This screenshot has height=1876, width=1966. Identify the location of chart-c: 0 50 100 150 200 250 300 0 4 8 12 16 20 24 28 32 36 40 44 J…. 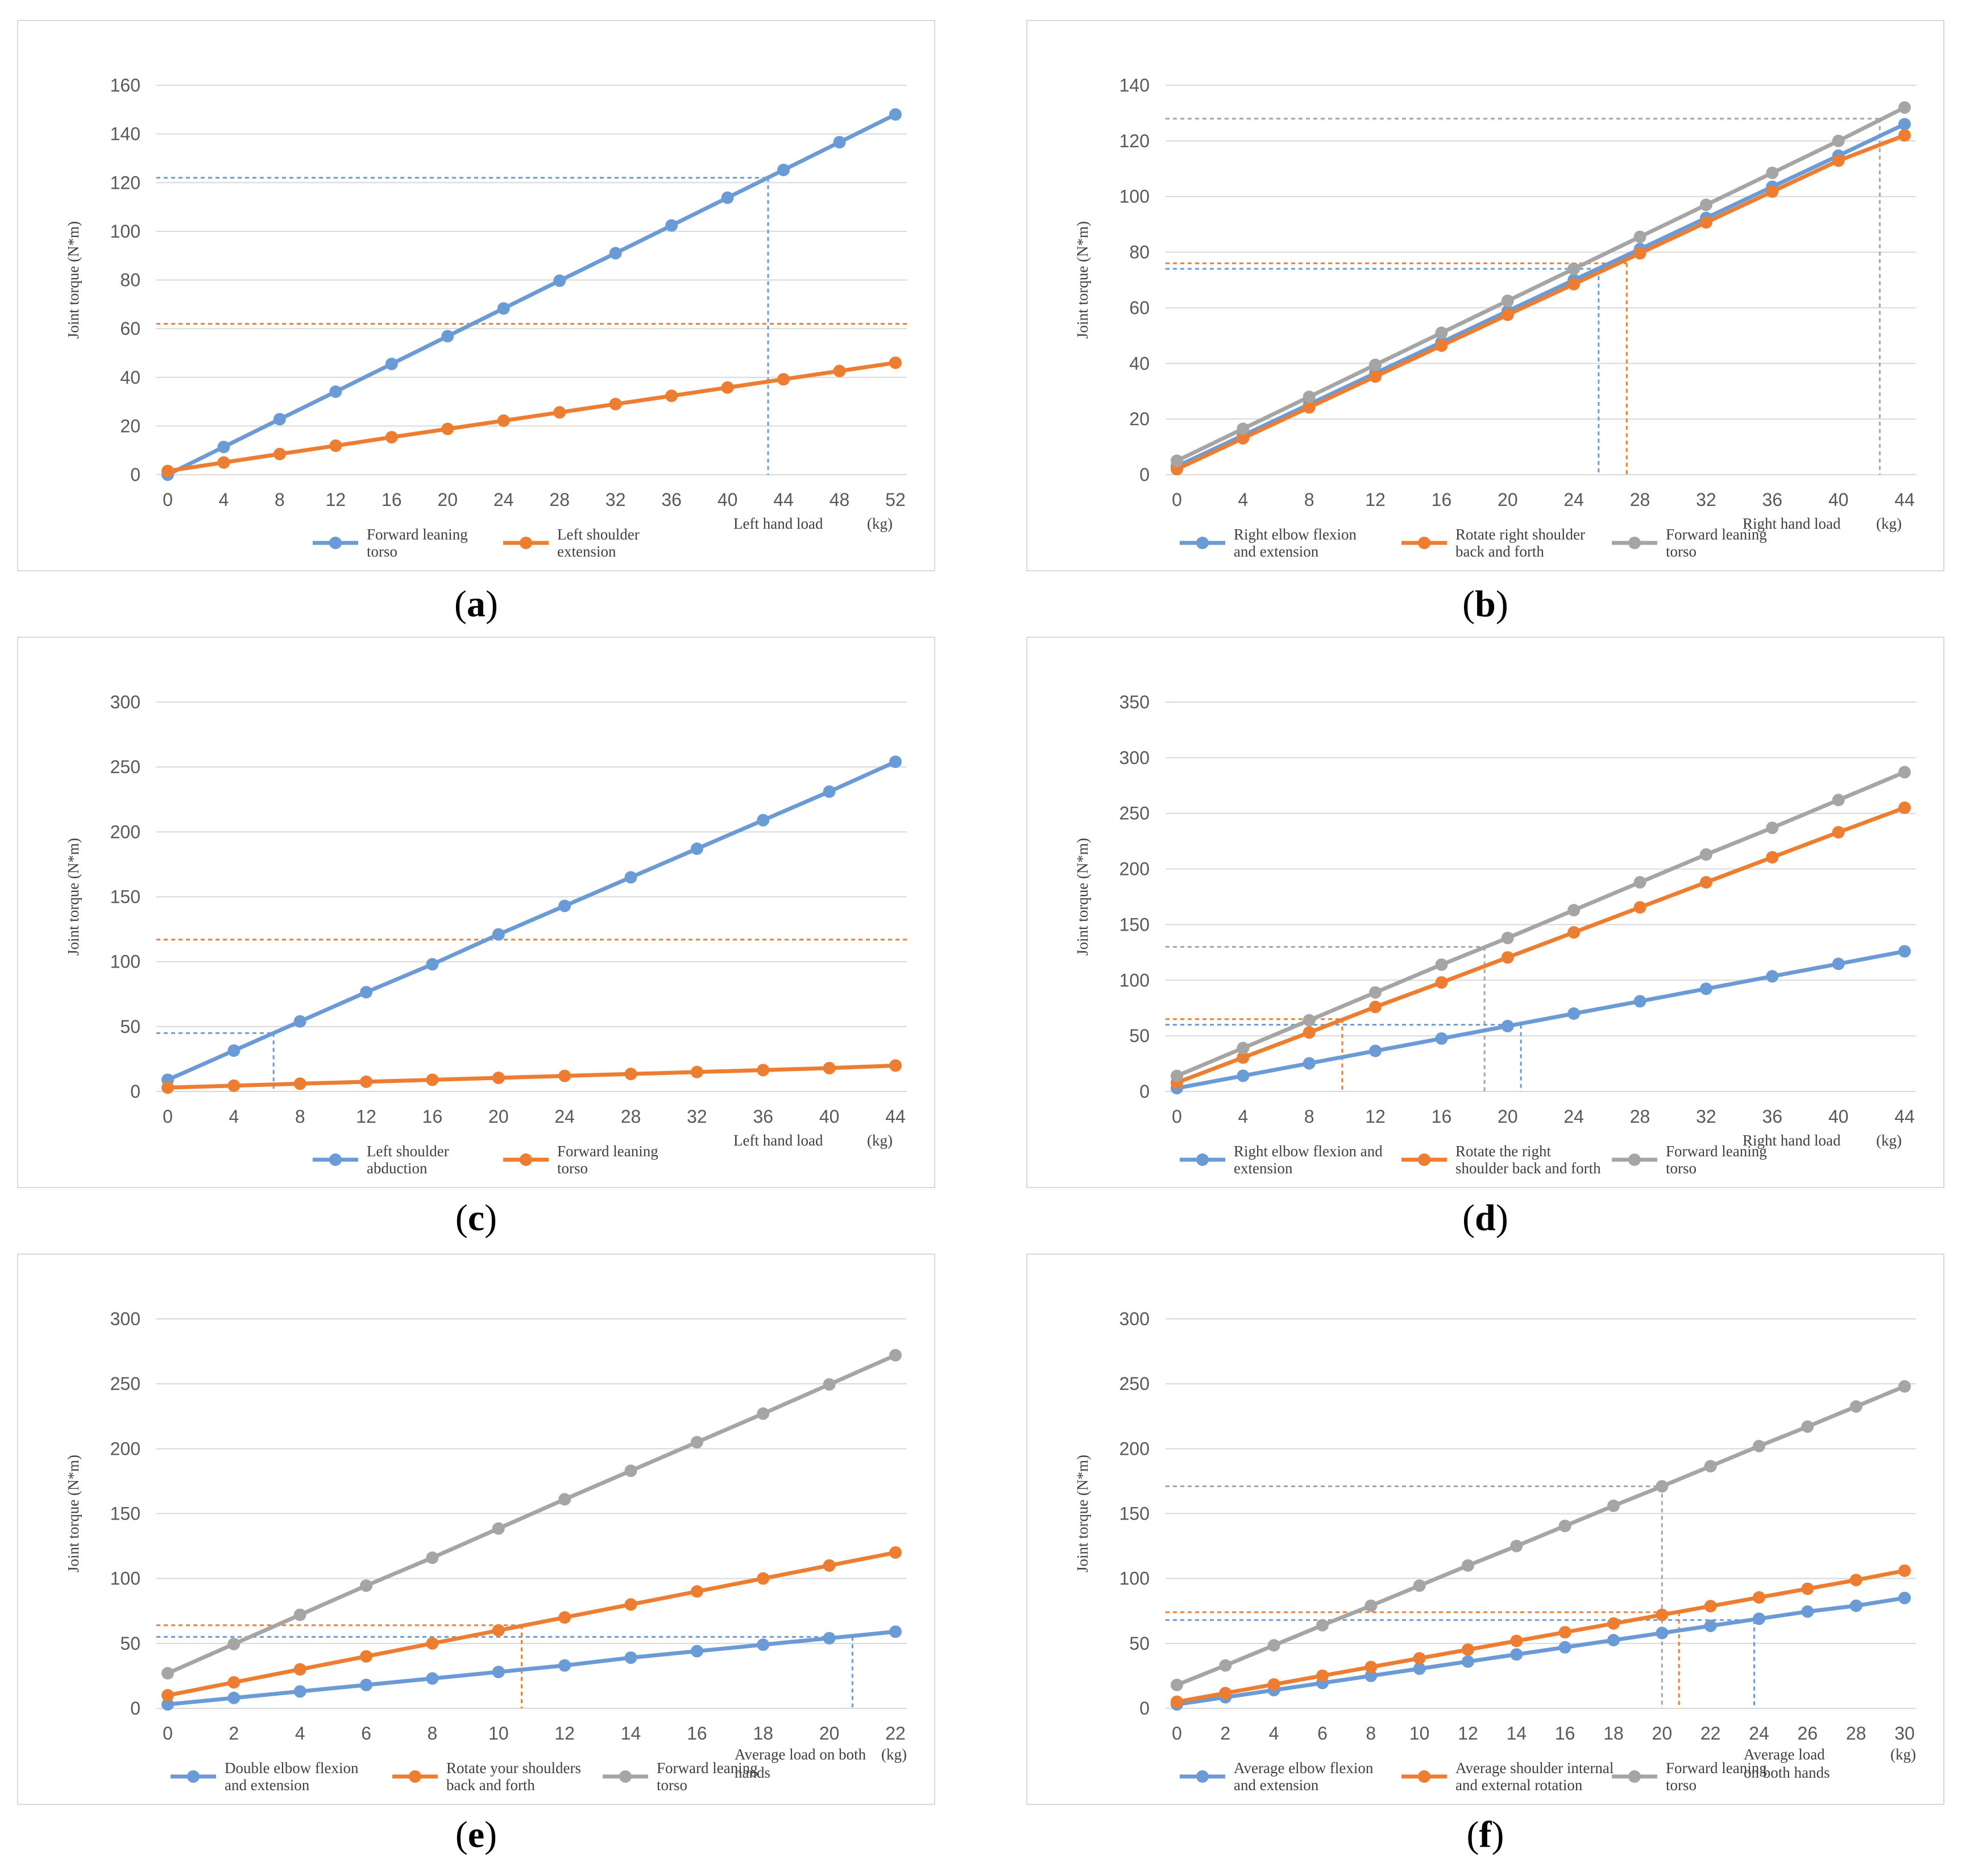
(486, 934).